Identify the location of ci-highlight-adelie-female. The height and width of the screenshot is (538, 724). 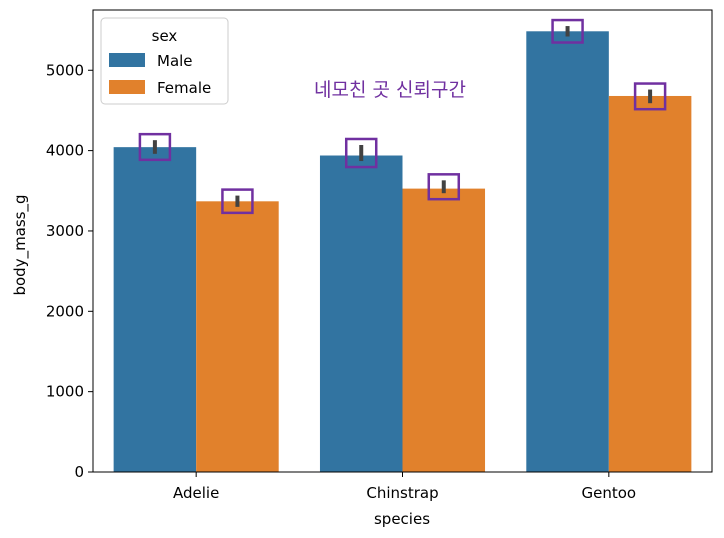
(237, 201).